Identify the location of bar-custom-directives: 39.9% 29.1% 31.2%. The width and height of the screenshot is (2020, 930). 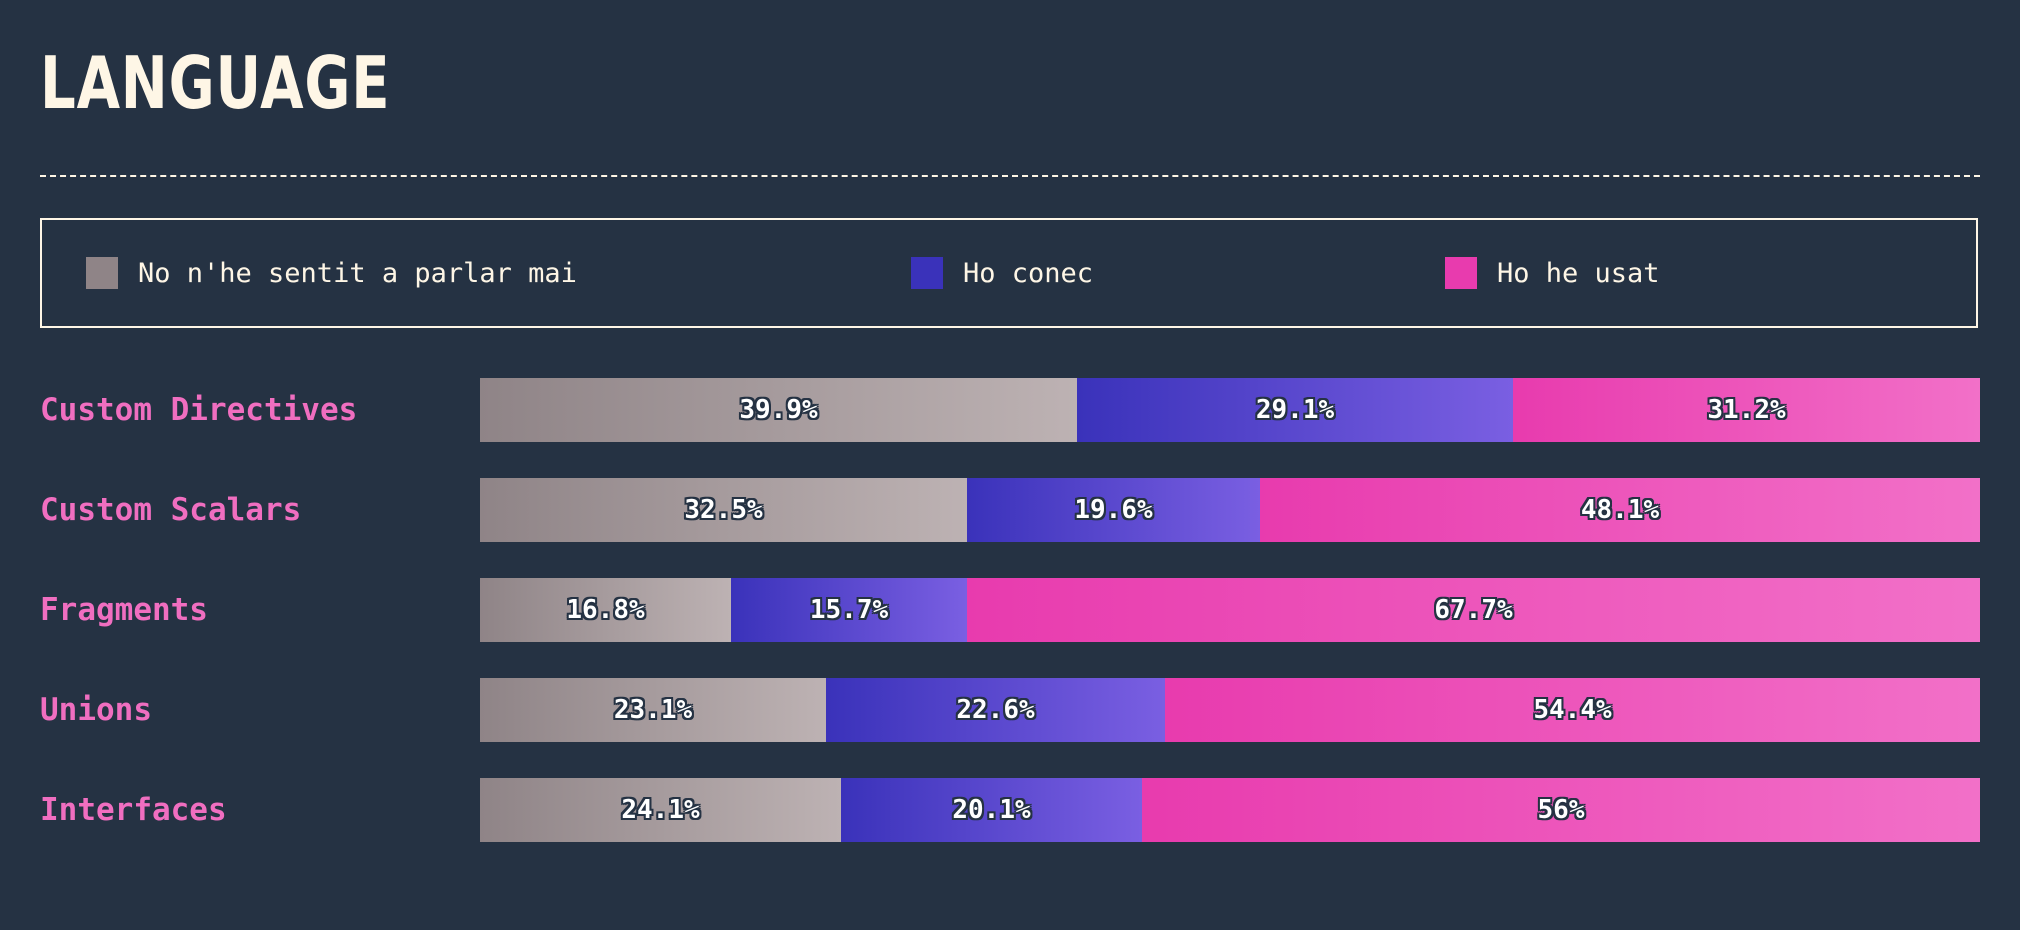
(1230, 410).